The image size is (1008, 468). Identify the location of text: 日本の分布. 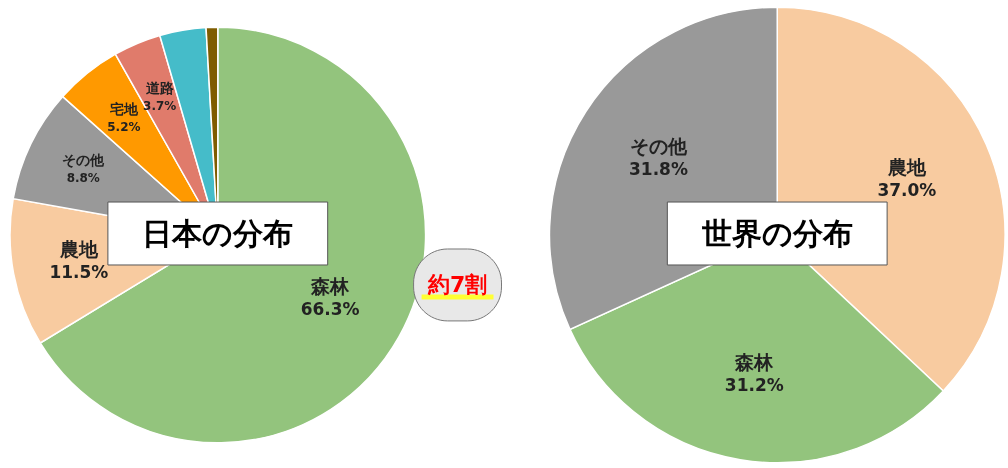
(218, 233).